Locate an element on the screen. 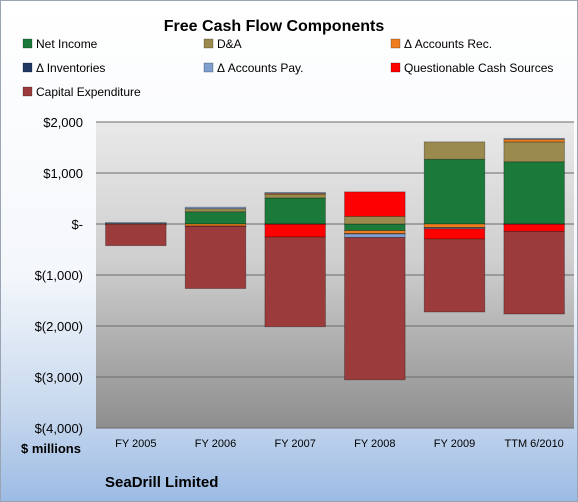 Image resolution: width=578 pixels, height=502 pixels. y-tick-label: $2,000 is located at coordinates (63, 122).